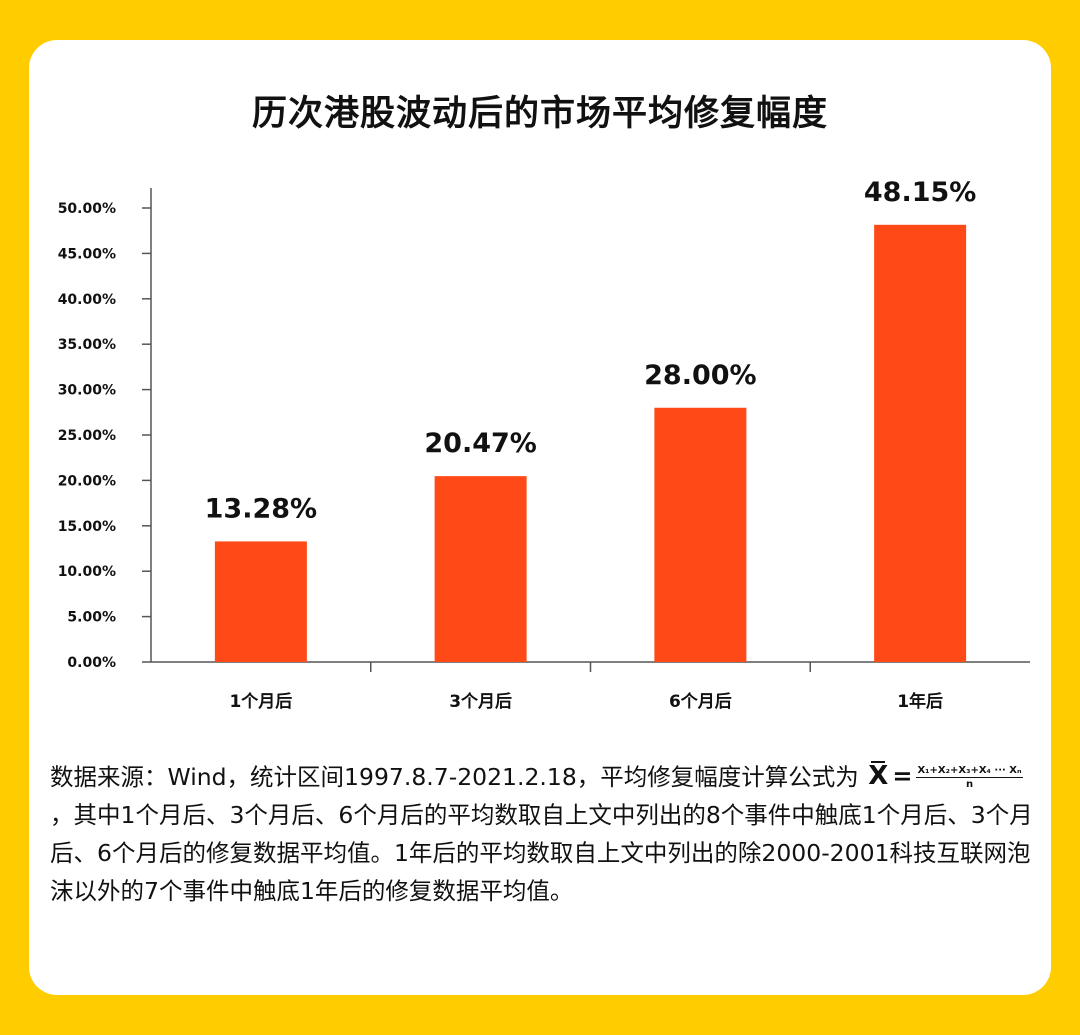 This screenshot has height=1035, width=1080. Describe the element at coordinates (920, 192) in the screenshot. I see `data-label: 48.15%` at that location.